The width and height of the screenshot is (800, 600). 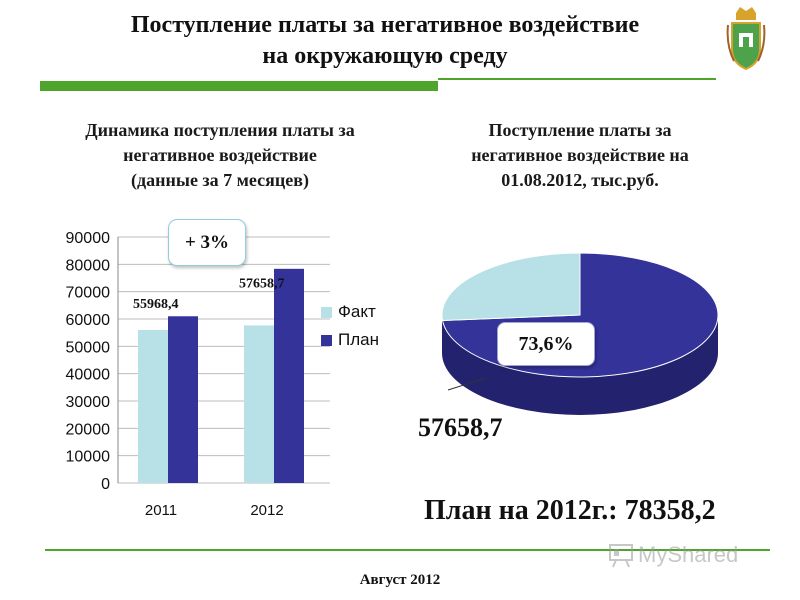 What do you see at coordinates (262, 283) in the screenshot?
I see `bar-data-label: 57658,7` at bounding box center [262, 283].